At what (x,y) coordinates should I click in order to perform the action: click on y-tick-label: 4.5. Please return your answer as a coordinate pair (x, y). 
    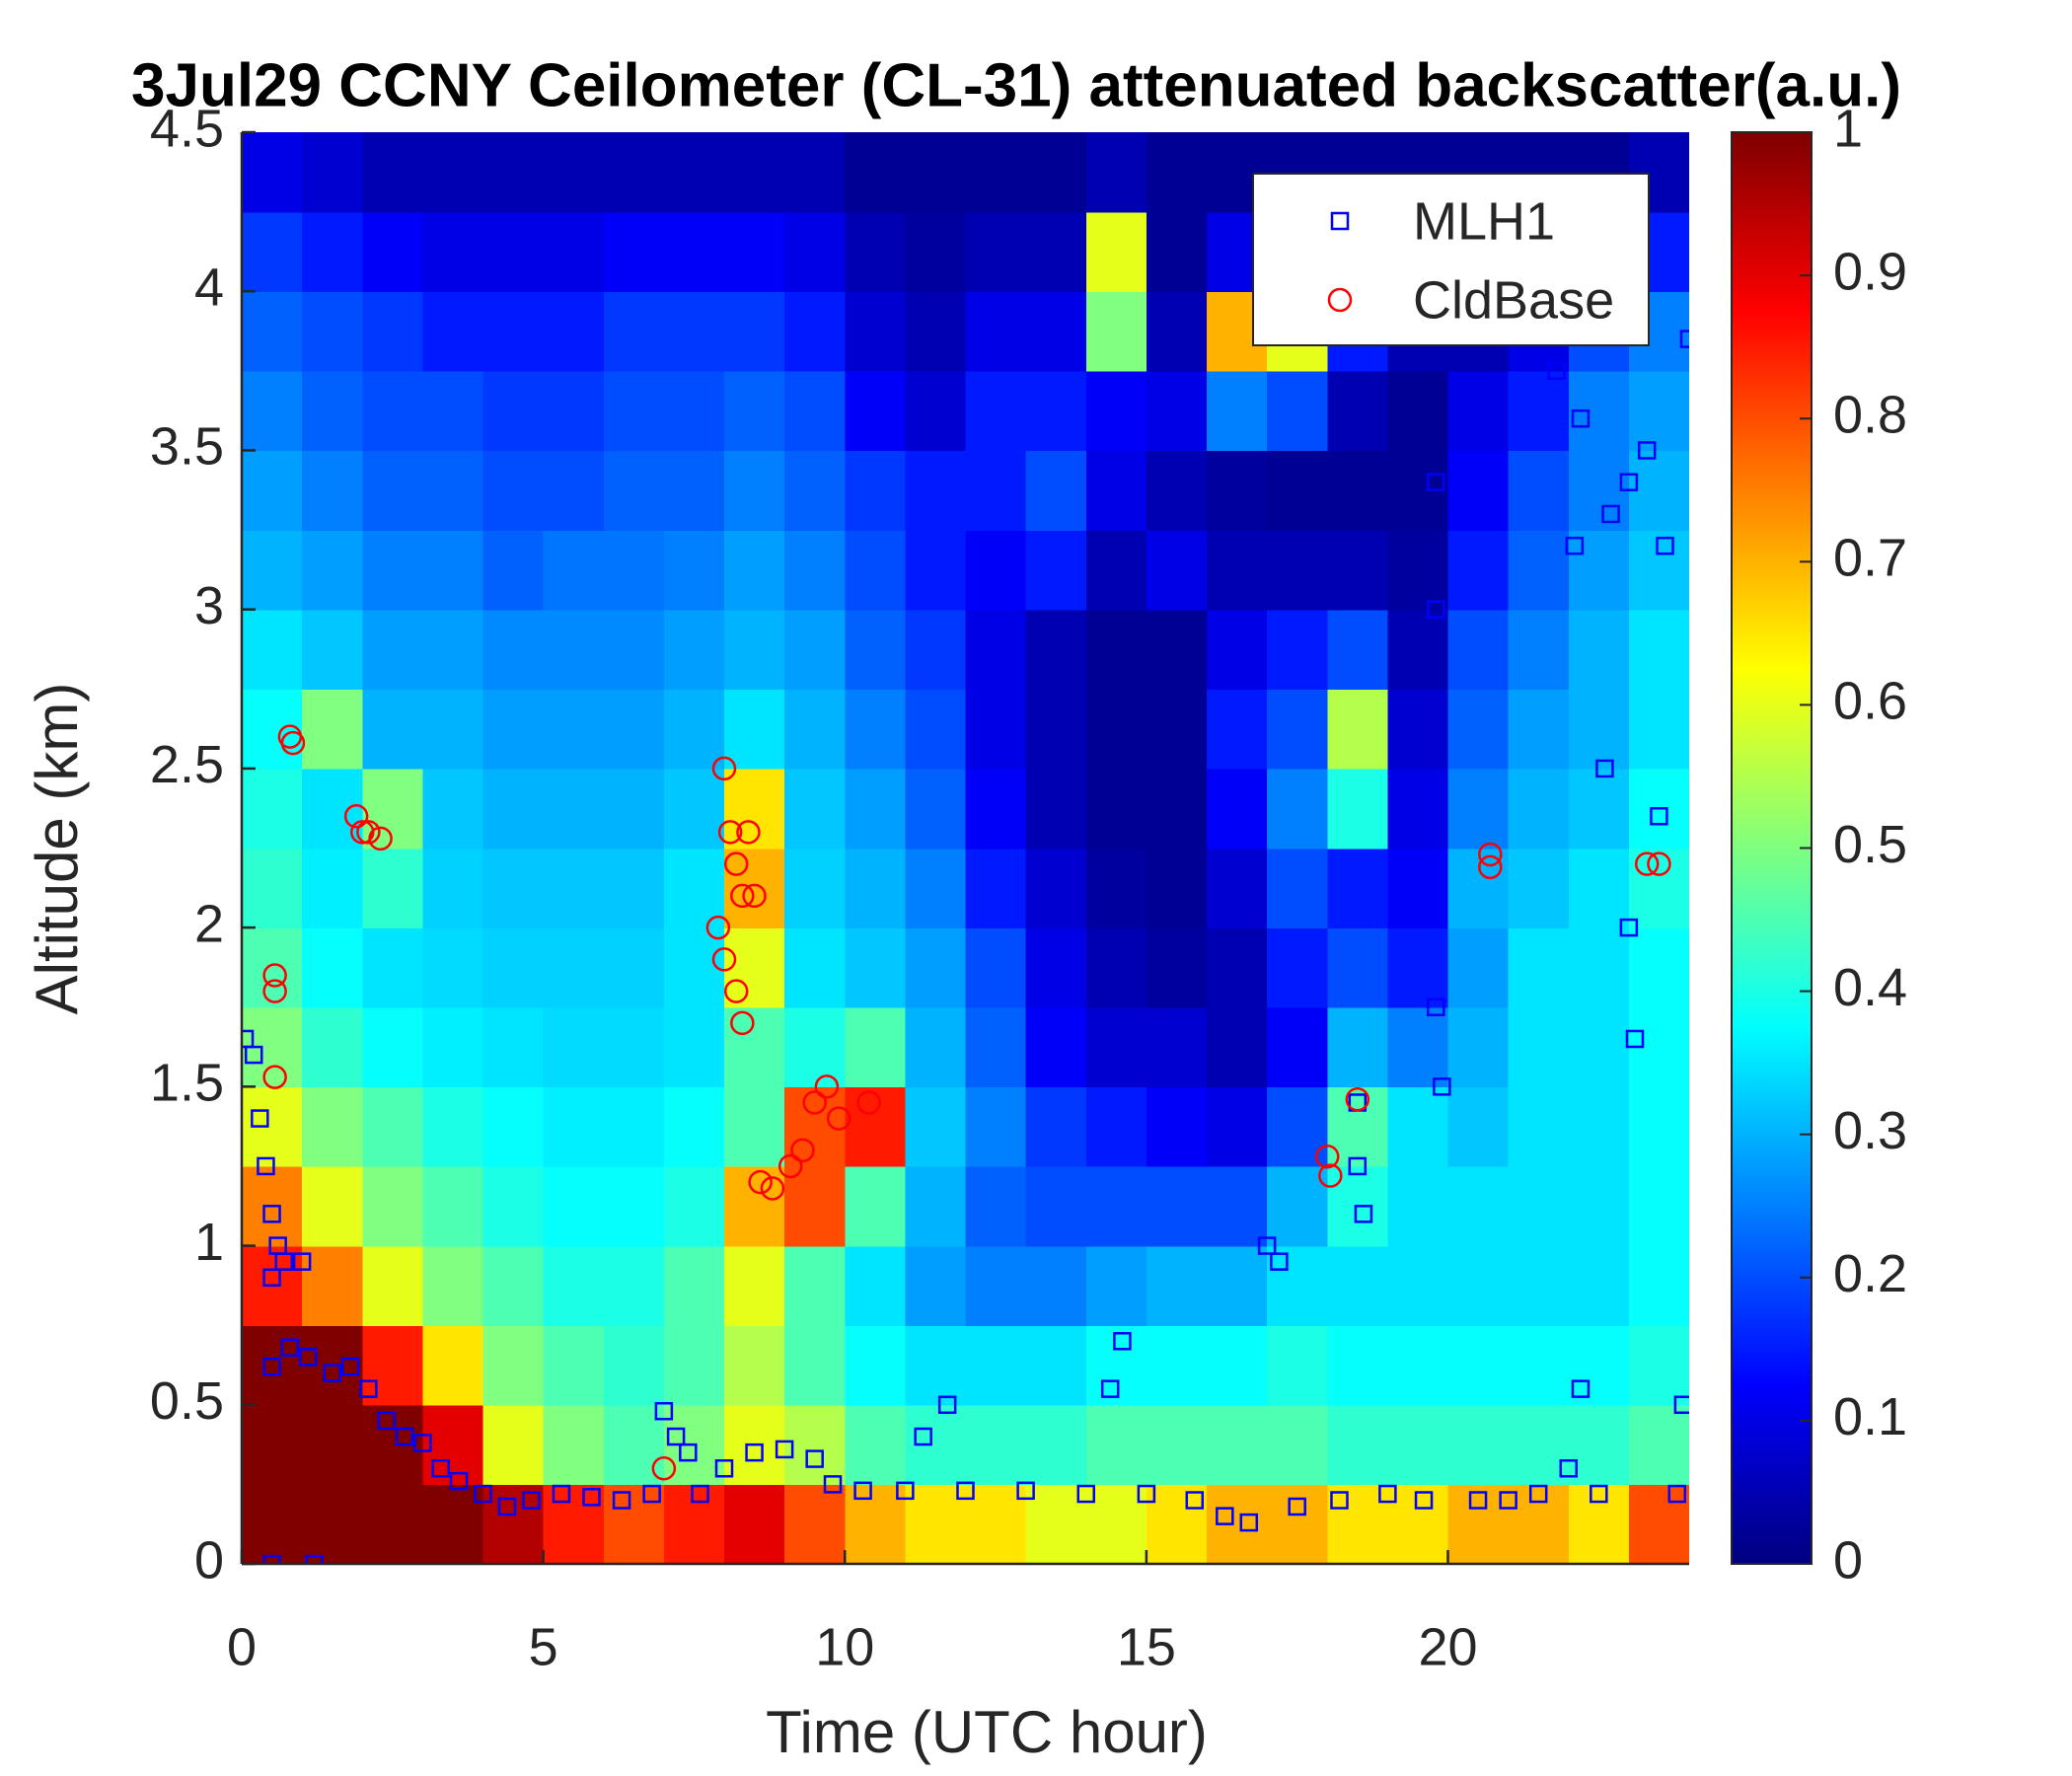
    Looking at the image, I should click on (187, 128).